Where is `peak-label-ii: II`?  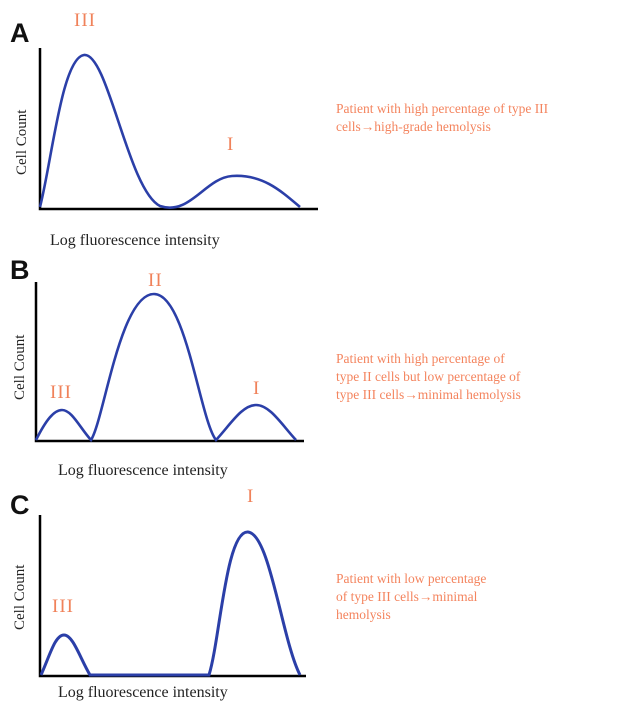 peak-label-ii: II is located at coordinates (155, 280).